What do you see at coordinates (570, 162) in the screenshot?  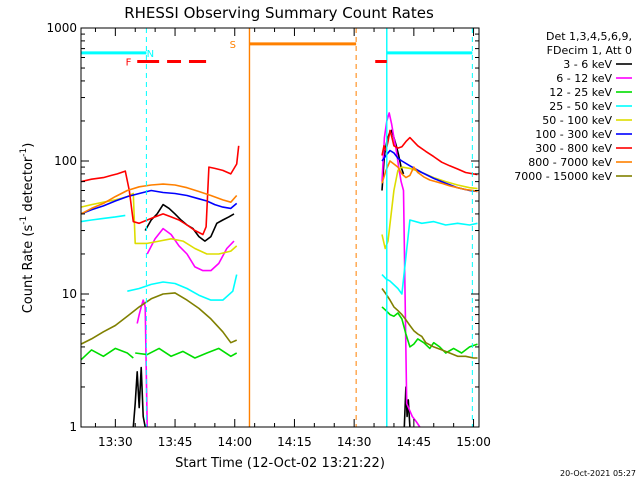 I see `legend-label: 800 - 7000 keV` at bounding box center [570, 162].